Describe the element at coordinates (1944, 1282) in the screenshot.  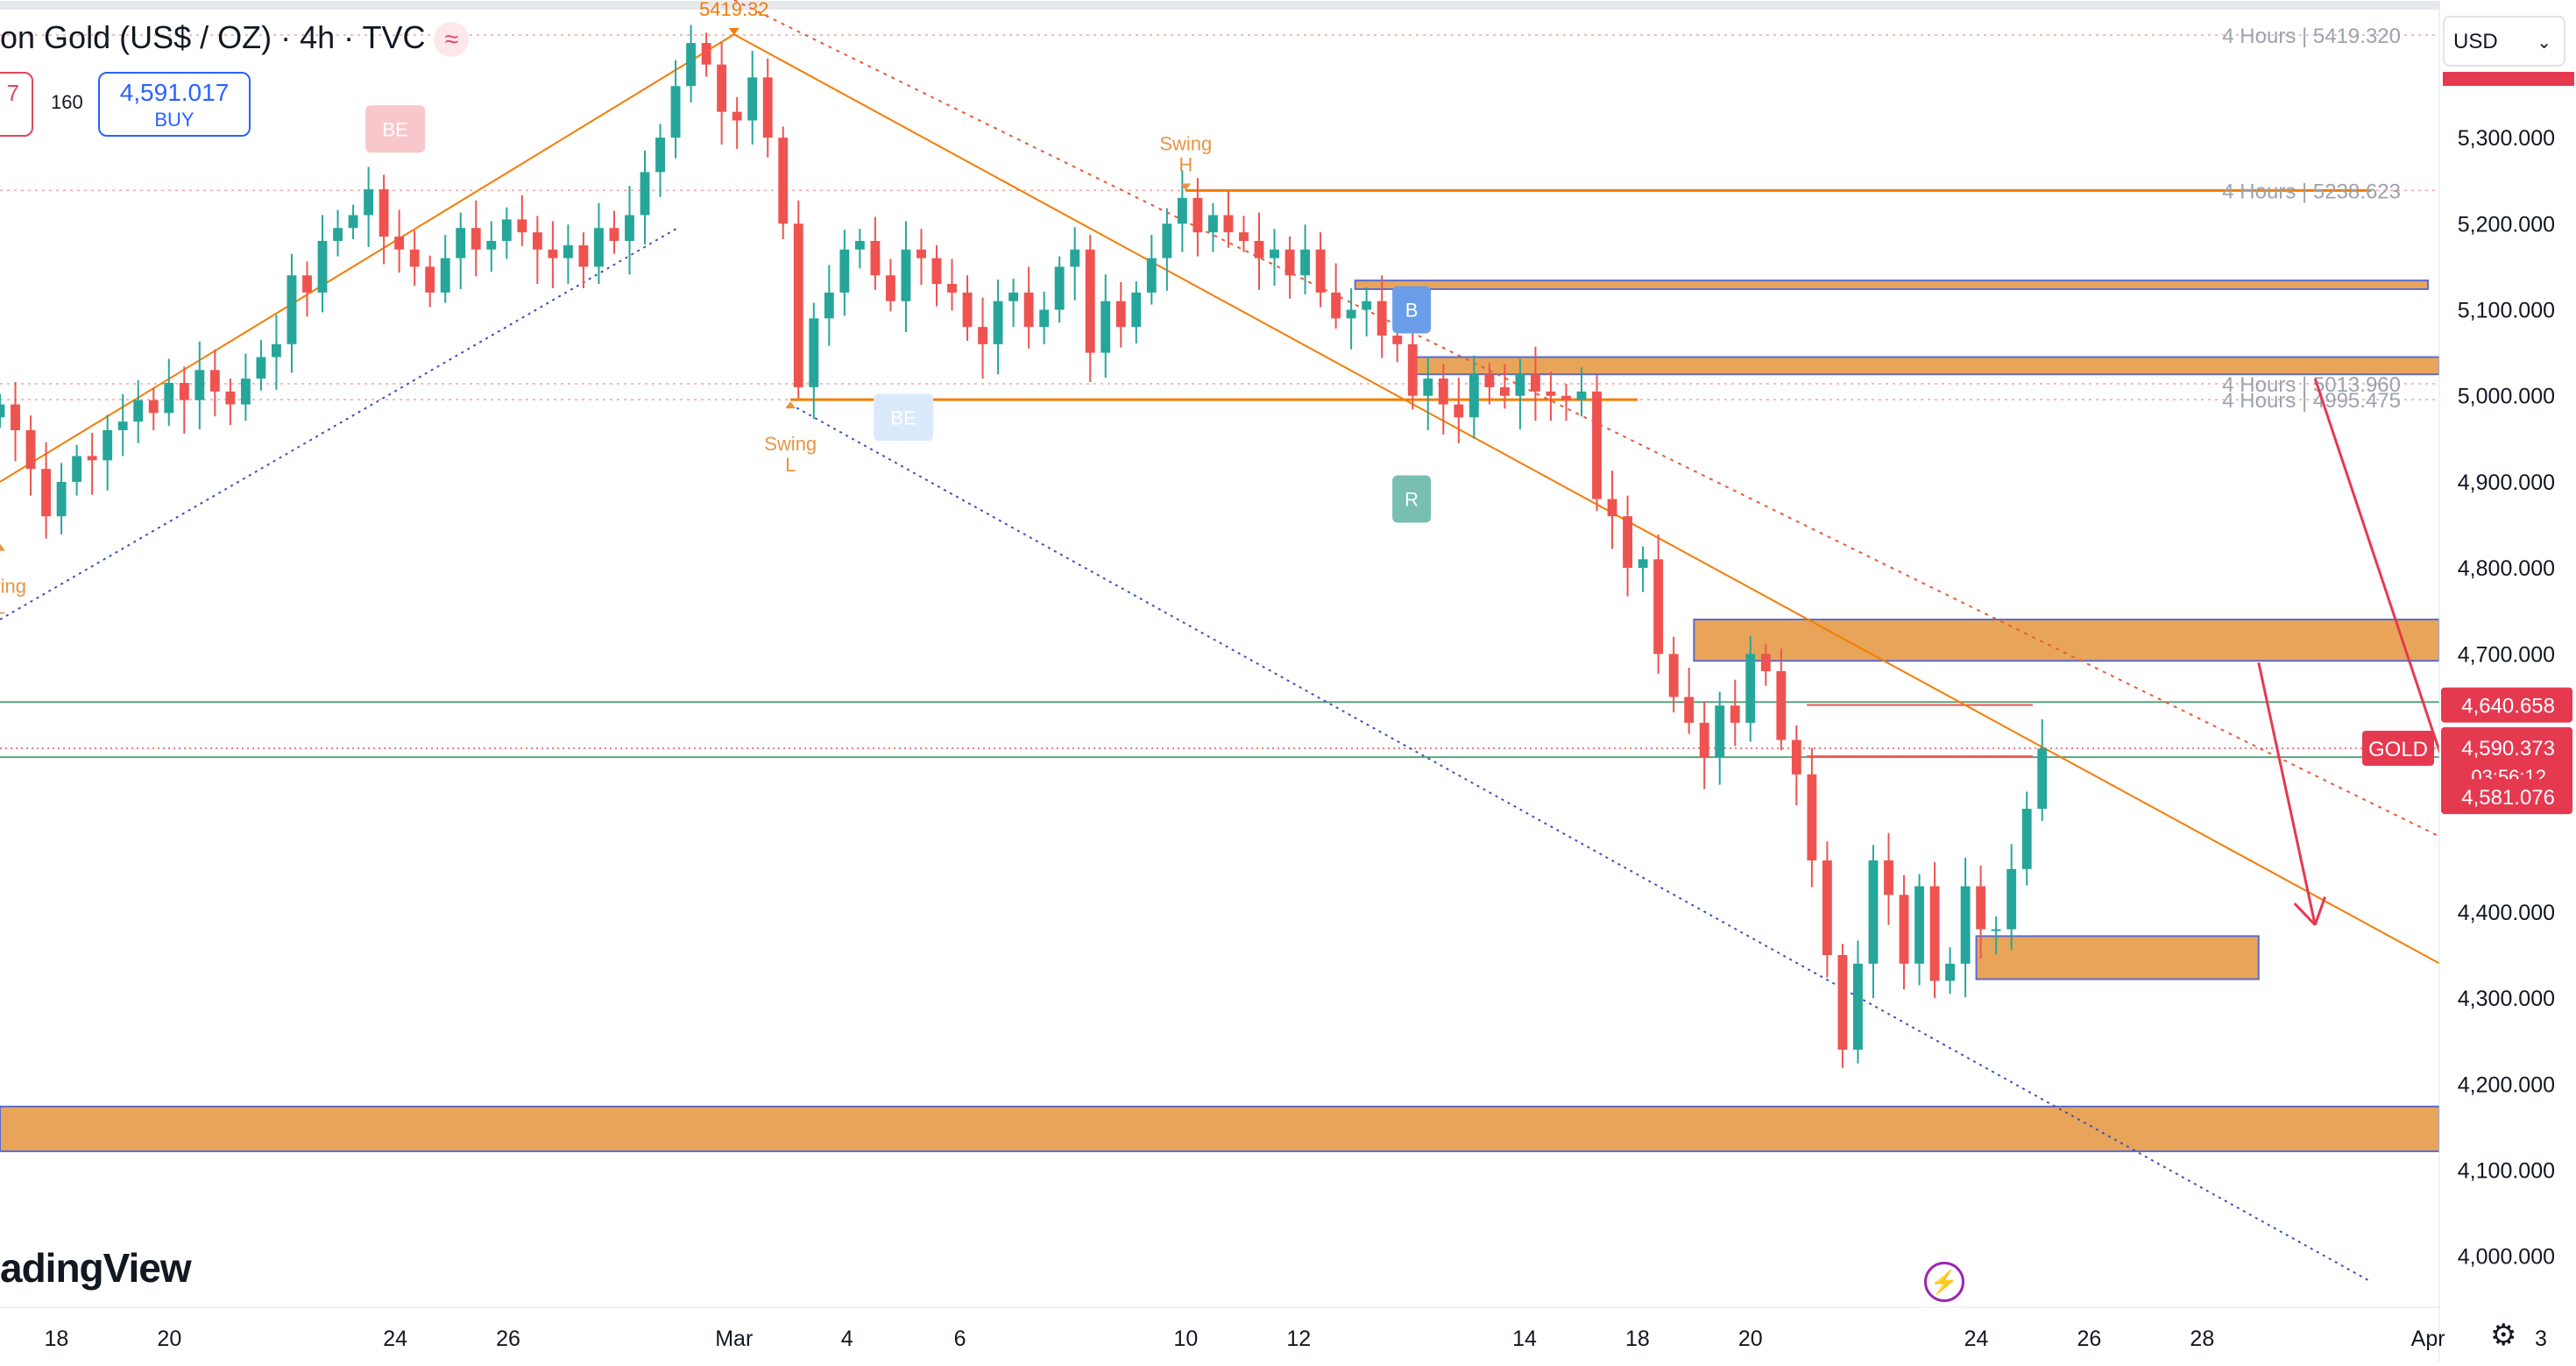
I see `lightning-icon: ⚡` at that location.